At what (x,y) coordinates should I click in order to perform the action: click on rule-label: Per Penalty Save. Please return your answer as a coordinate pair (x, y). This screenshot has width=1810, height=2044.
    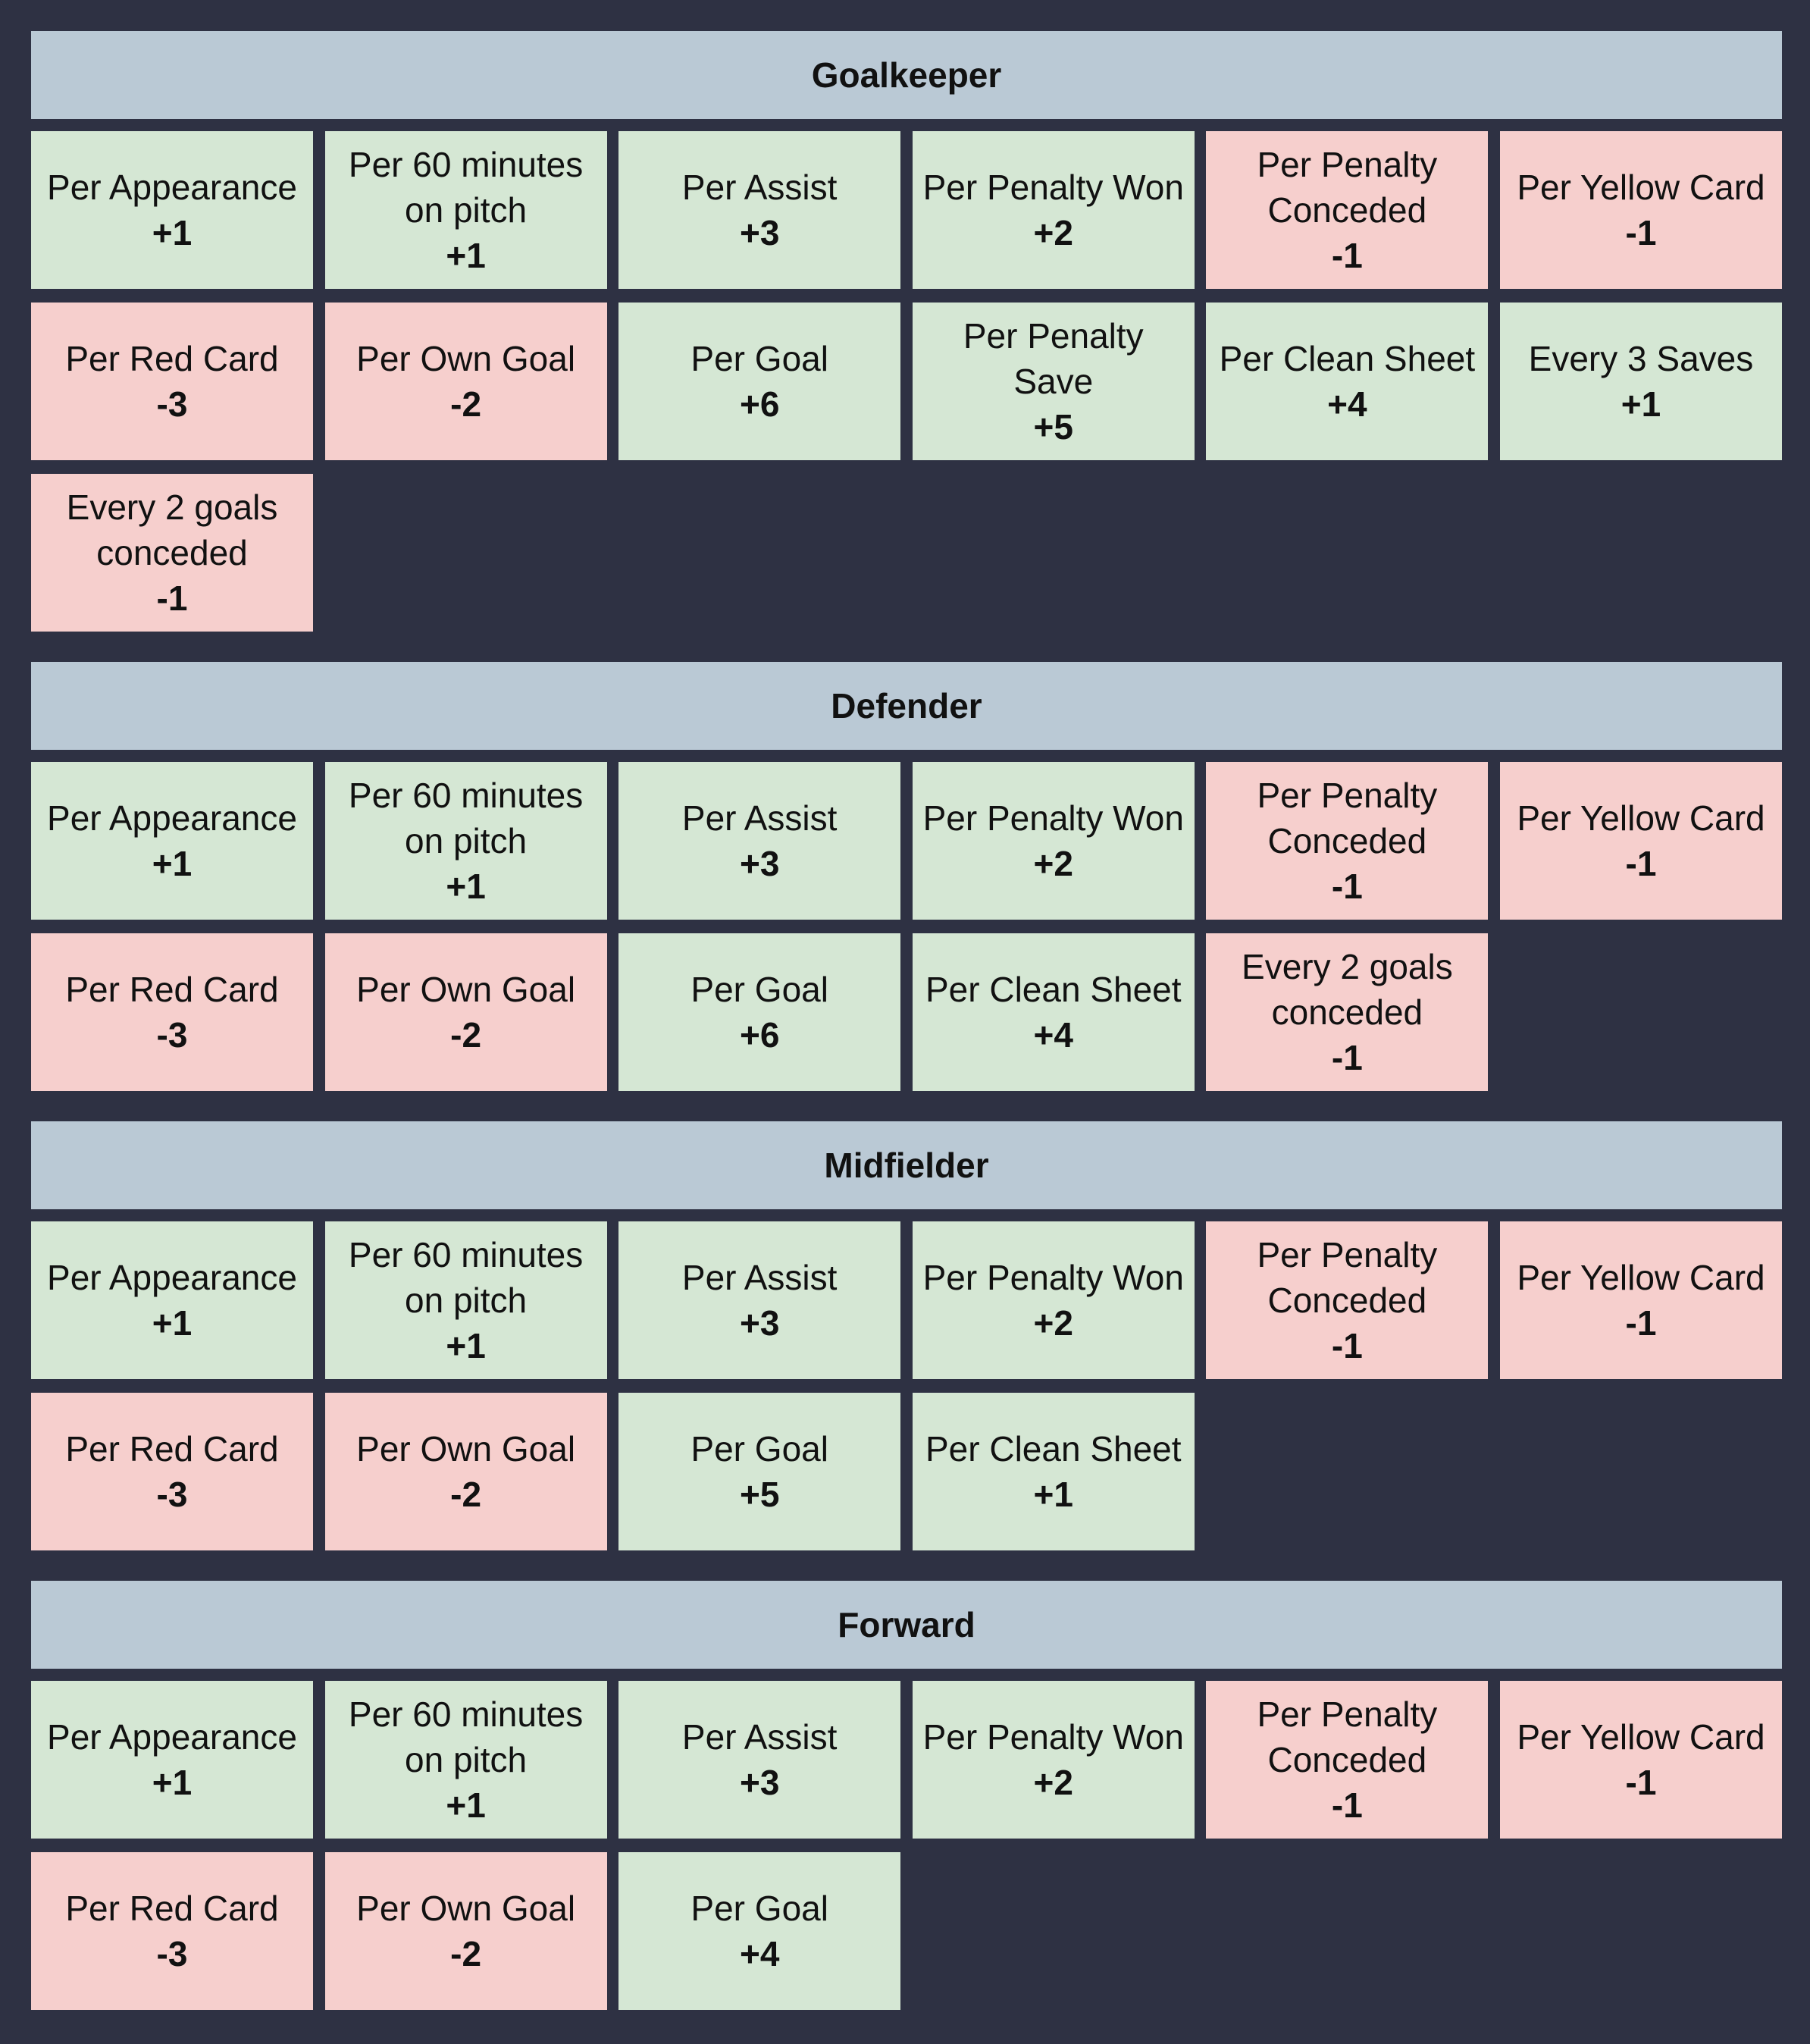
    Looking at the image, I should click on (1053, 358).